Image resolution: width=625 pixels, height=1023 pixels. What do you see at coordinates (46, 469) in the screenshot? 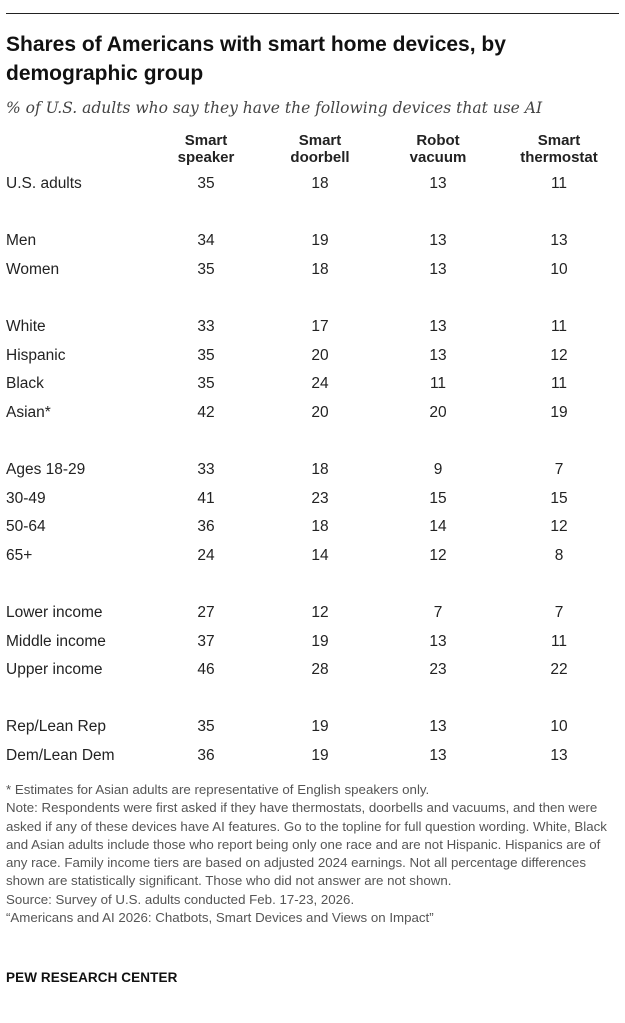
I see `row-label: Ages 18-29` at bounding box center [46, 469].